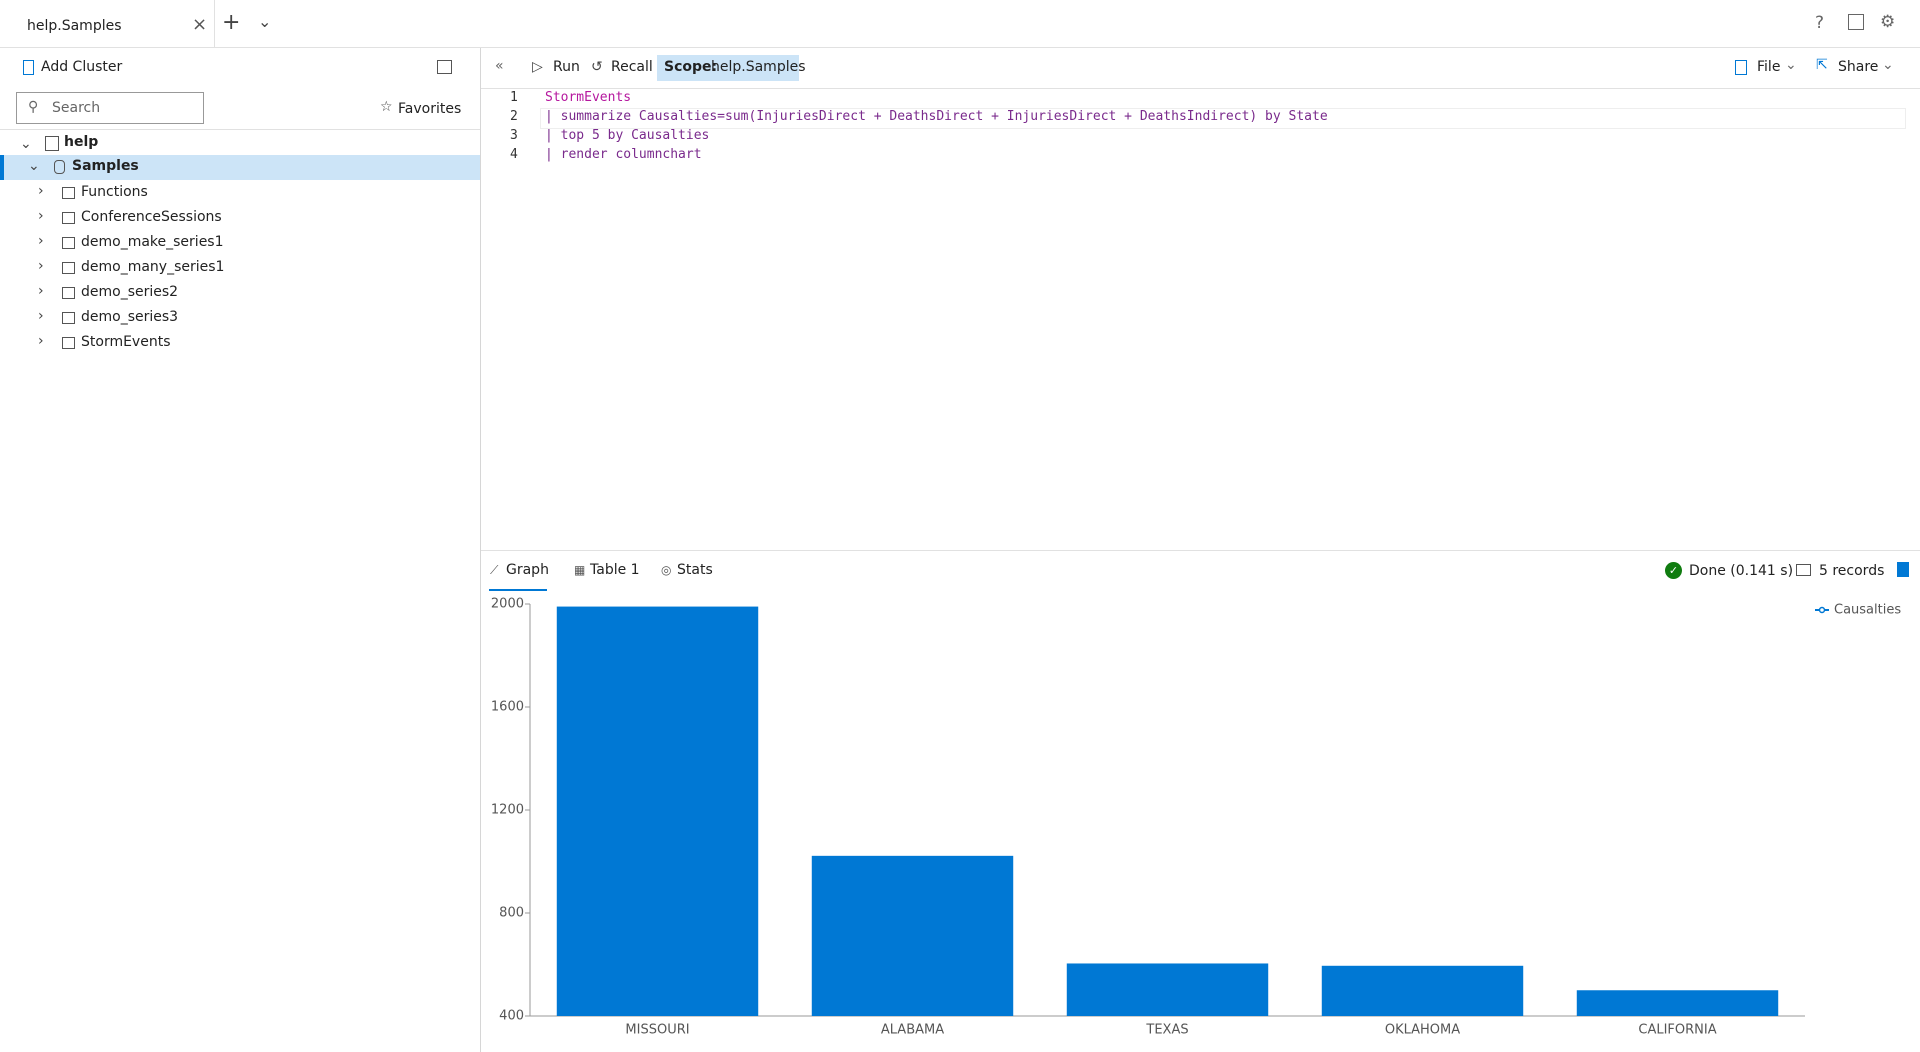 This screenshot has height=1052, width=1920. I want to click on x-tick-label: OKLAHOMA, so click(1422, 1030).